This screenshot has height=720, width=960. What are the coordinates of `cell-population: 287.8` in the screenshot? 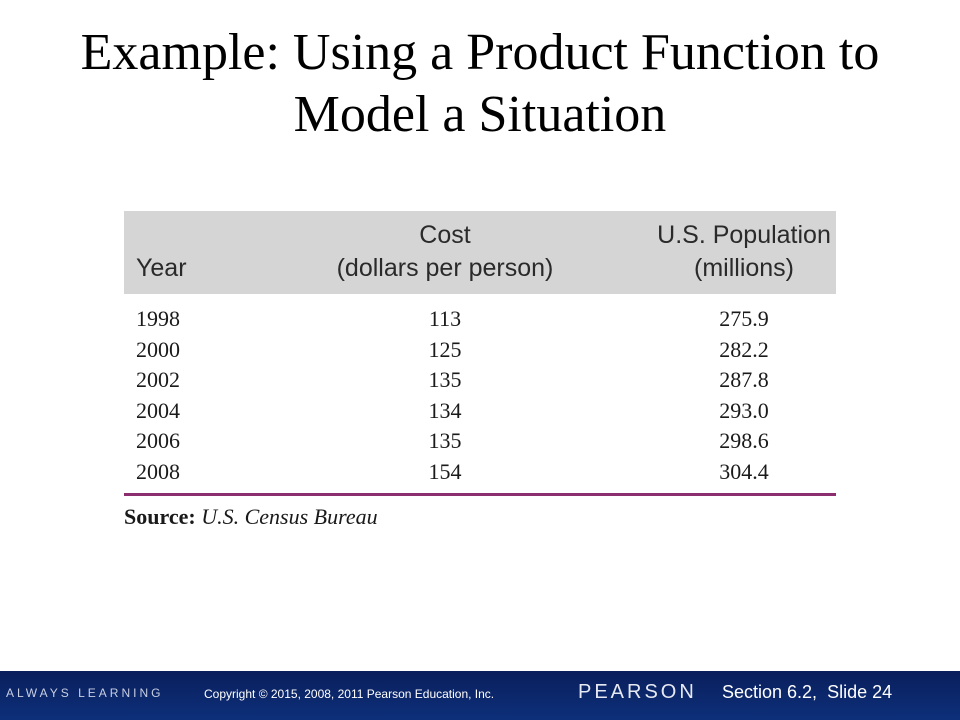 It's located at (744, 379).